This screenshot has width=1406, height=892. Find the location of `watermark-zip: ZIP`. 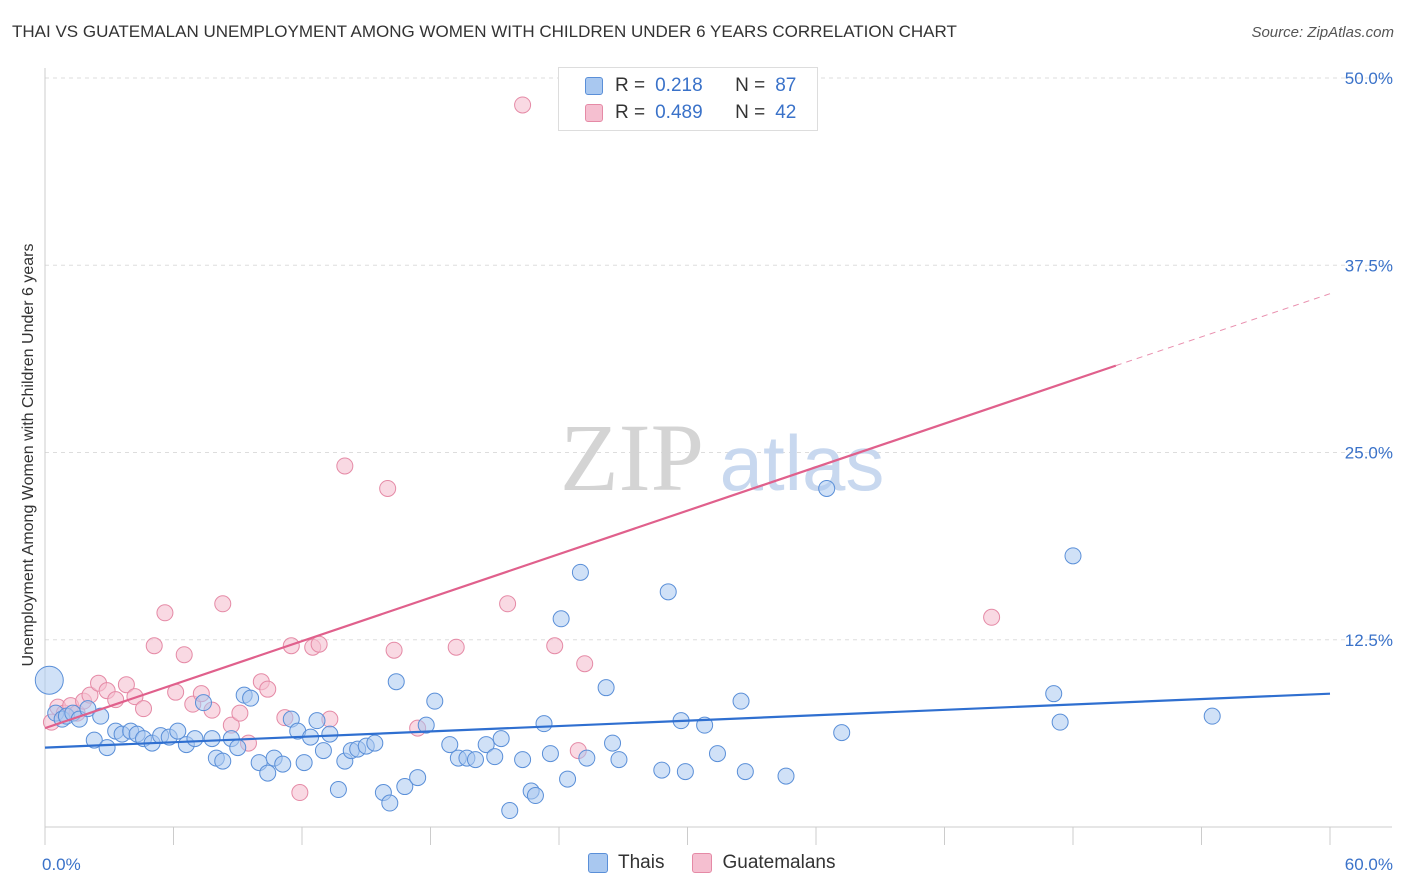

watermark-zip: ZIP is located at coordinates (632, 457).